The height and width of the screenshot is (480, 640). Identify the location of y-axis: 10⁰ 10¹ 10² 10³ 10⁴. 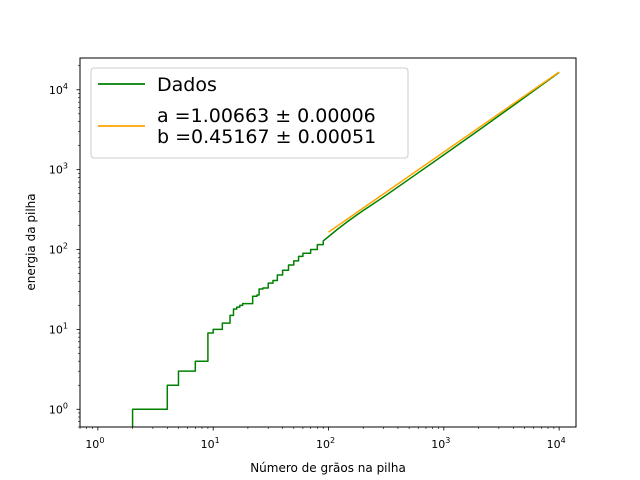
(64, 246).